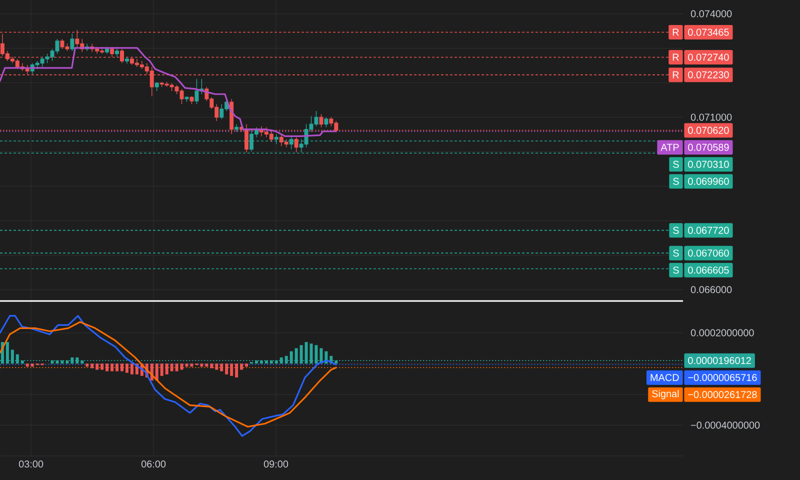 The width and height of the screenshot is (800, 480). I want to click on x-tick-label: 03:00, so click(31, 464).